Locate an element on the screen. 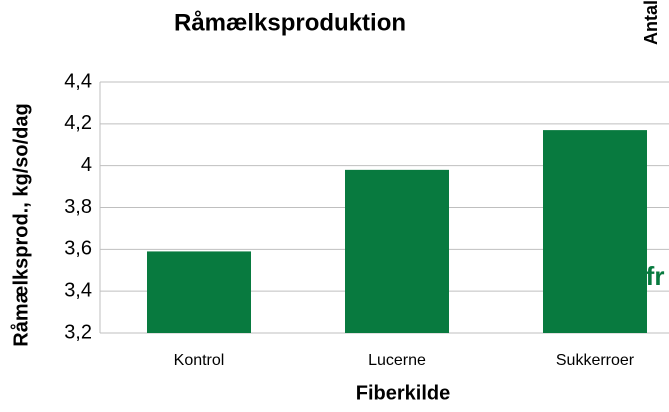  x-tick-label: Kontrol is located at coordinates (199, 360).